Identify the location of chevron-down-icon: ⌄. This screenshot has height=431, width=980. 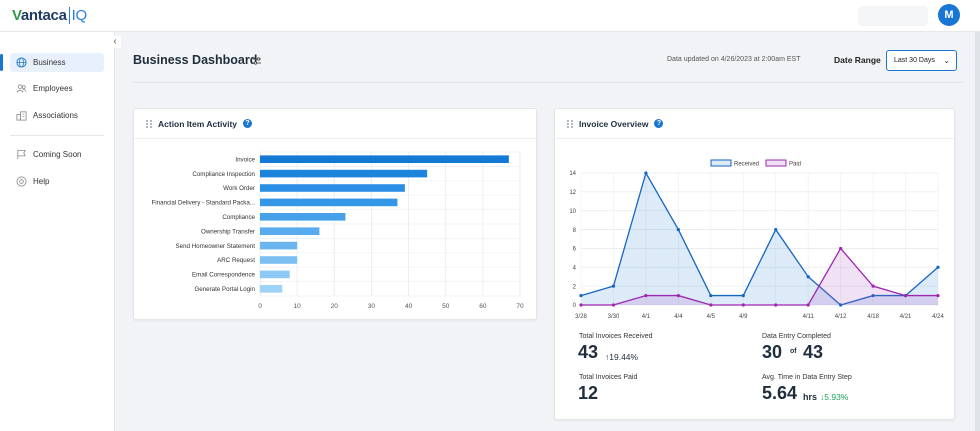
(946, 60).